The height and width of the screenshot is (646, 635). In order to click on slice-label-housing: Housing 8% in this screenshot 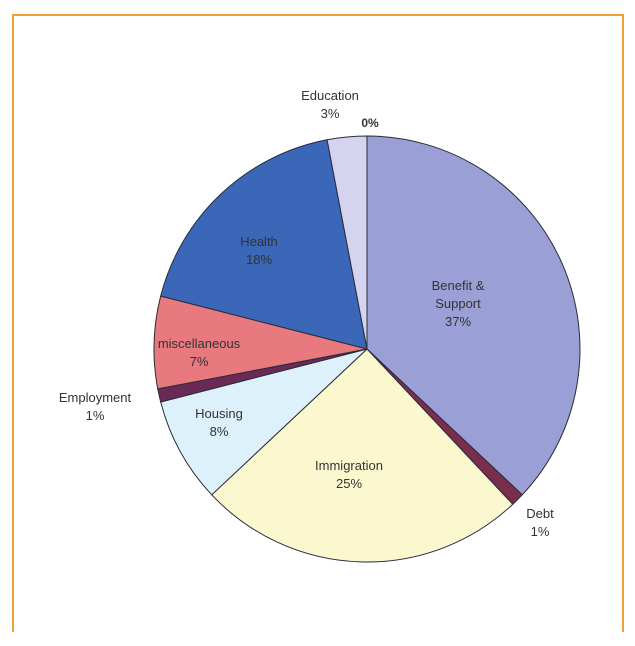, I will do `click(219, 422)`.